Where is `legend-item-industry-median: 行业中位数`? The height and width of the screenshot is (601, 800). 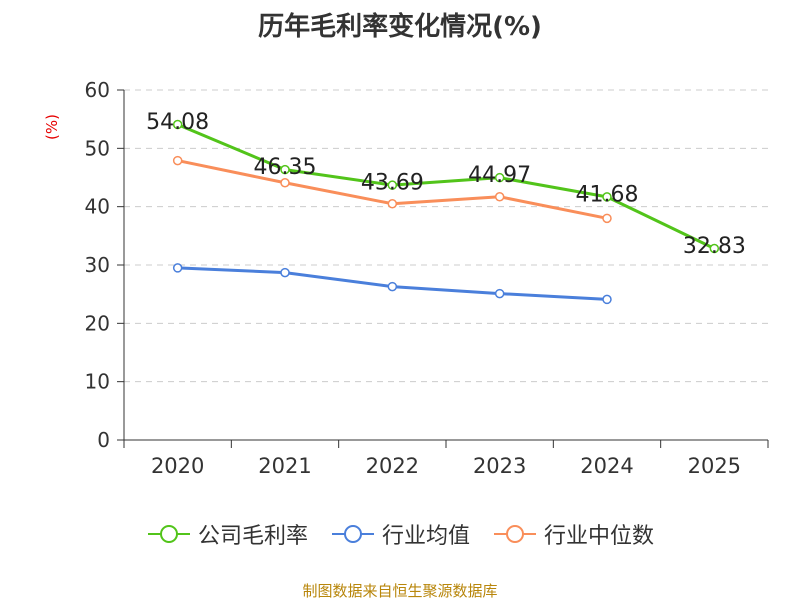
legend-item-industry-median: 行业中位数 is located at coordinates (573, 534).